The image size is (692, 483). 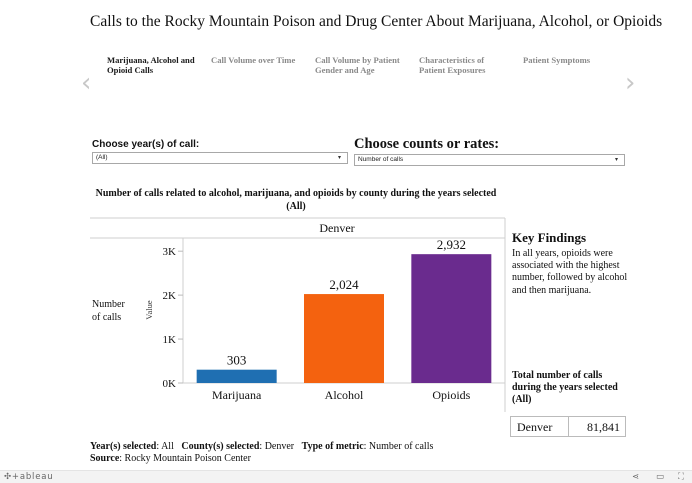 I want to click on y-axis-title-line1: Number, so click(x=108, y=304).